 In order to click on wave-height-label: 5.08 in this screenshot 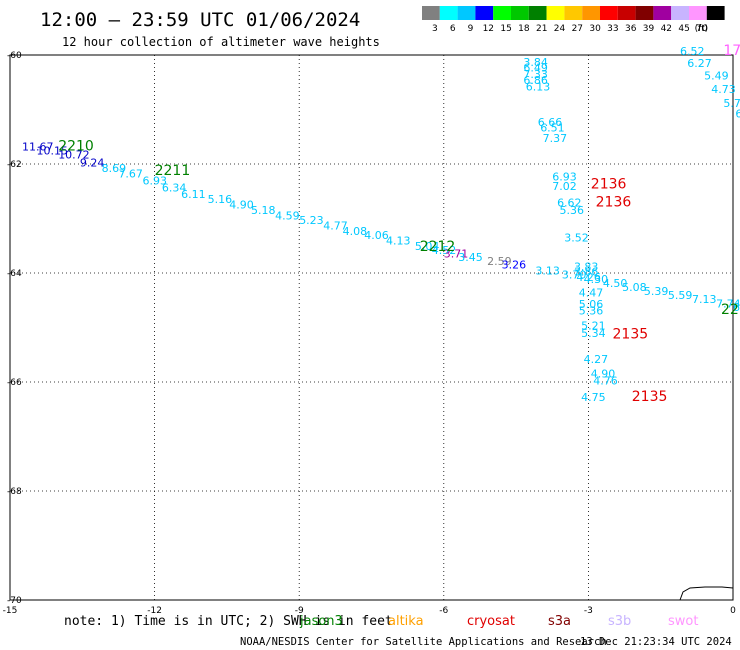, I will do `click(634, 287)`.